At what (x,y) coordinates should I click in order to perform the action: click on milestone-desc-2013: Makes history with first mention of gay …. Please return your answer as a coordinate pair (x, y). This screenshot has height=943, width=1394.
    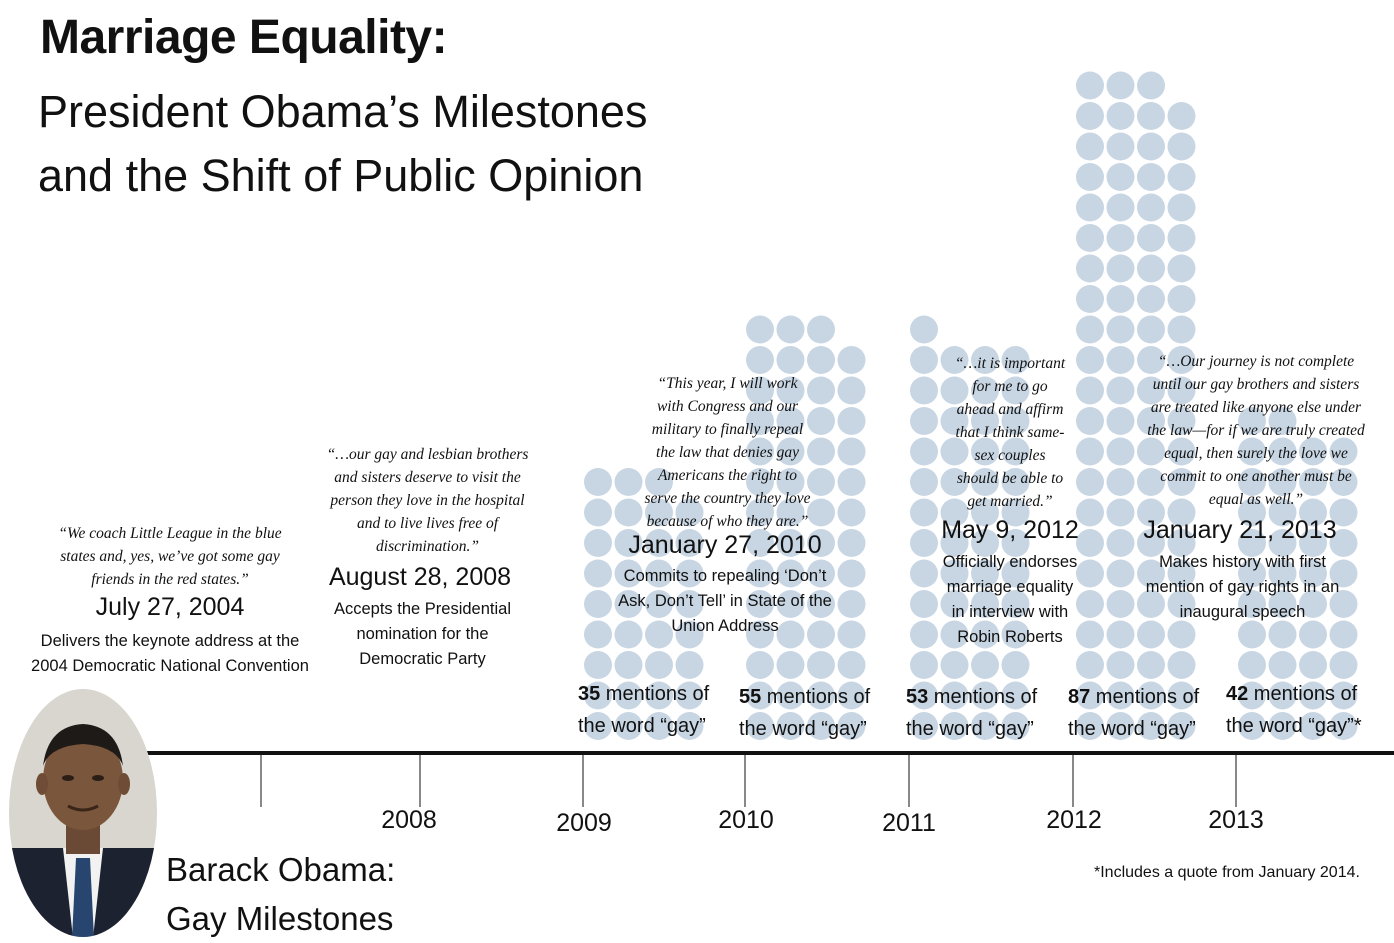
    Looking at the image, I should click on (1242, 587).